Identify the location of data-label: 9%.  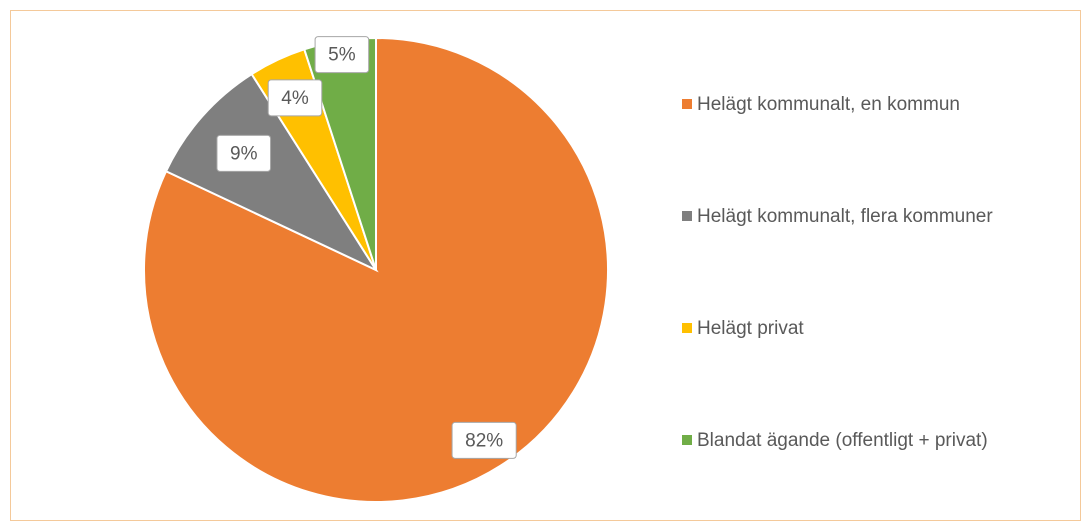
(244, 153).